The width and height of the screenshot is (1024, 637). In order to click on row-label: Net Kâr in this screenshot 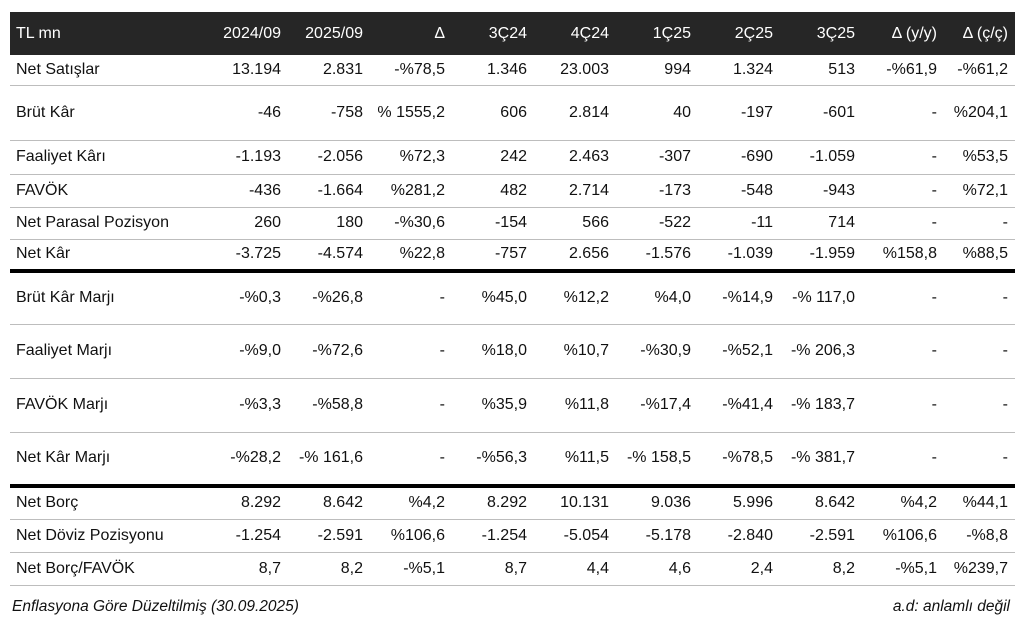, I will do `click(108, 256)`.